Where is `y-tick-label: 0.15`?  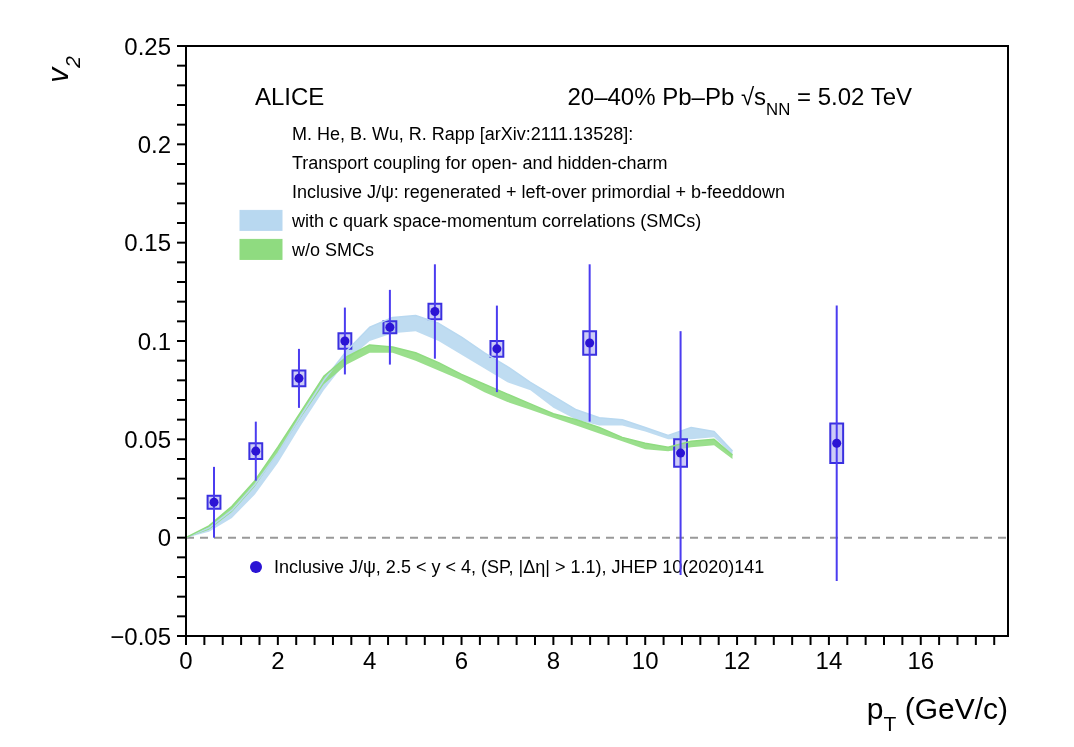 y-tick-label: 0.15 is located at coordinates (147, 243).